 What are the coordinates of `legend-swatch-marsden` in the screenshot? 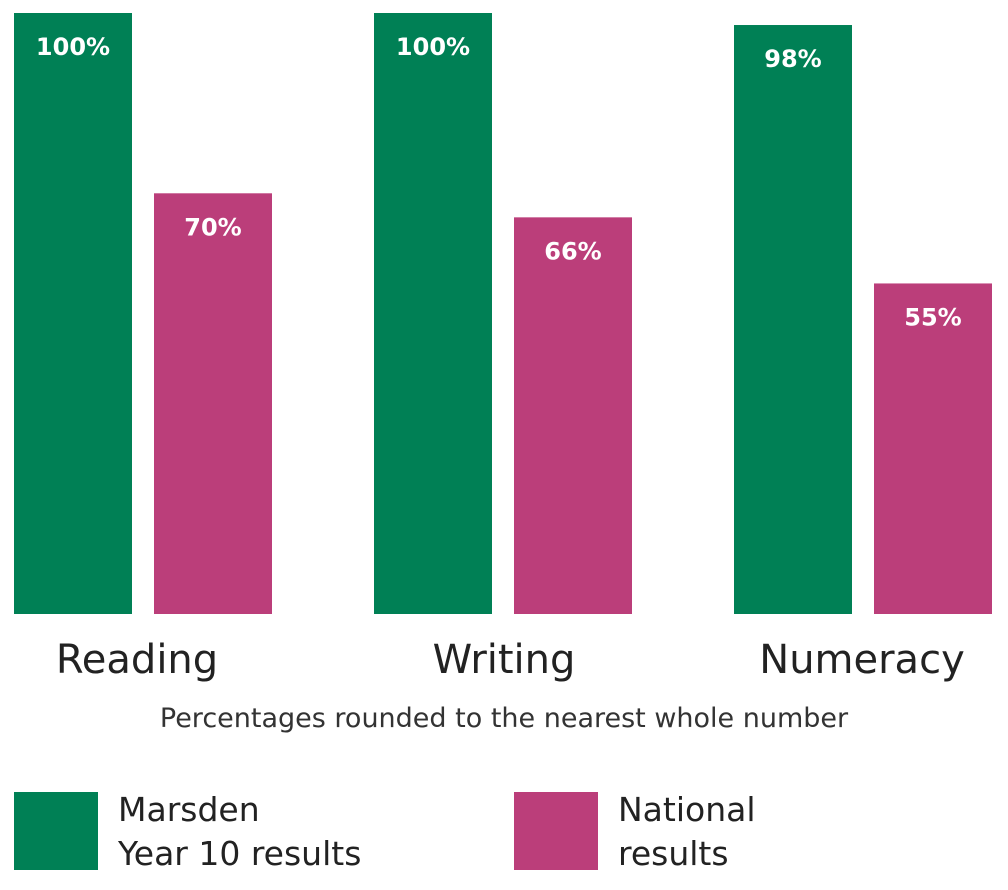 It's located at (56, 831).